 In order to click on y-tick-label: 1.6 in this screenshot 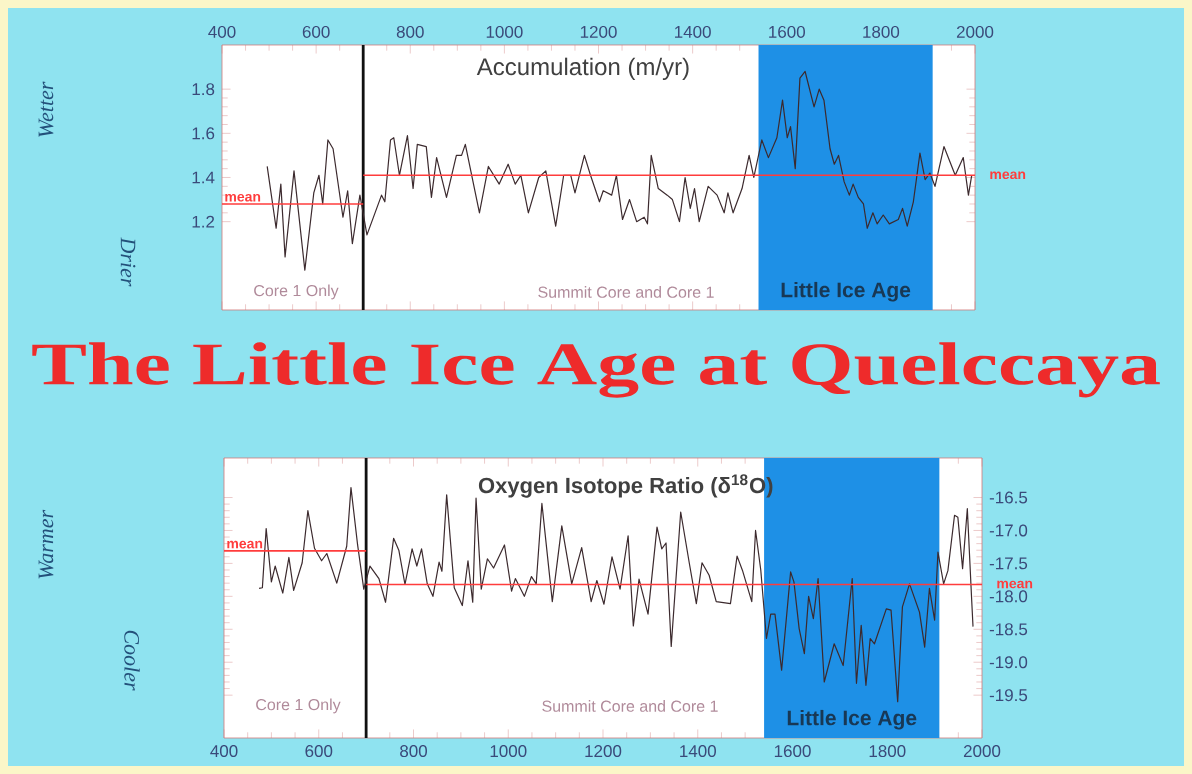, I will do `click(203, 133)`.